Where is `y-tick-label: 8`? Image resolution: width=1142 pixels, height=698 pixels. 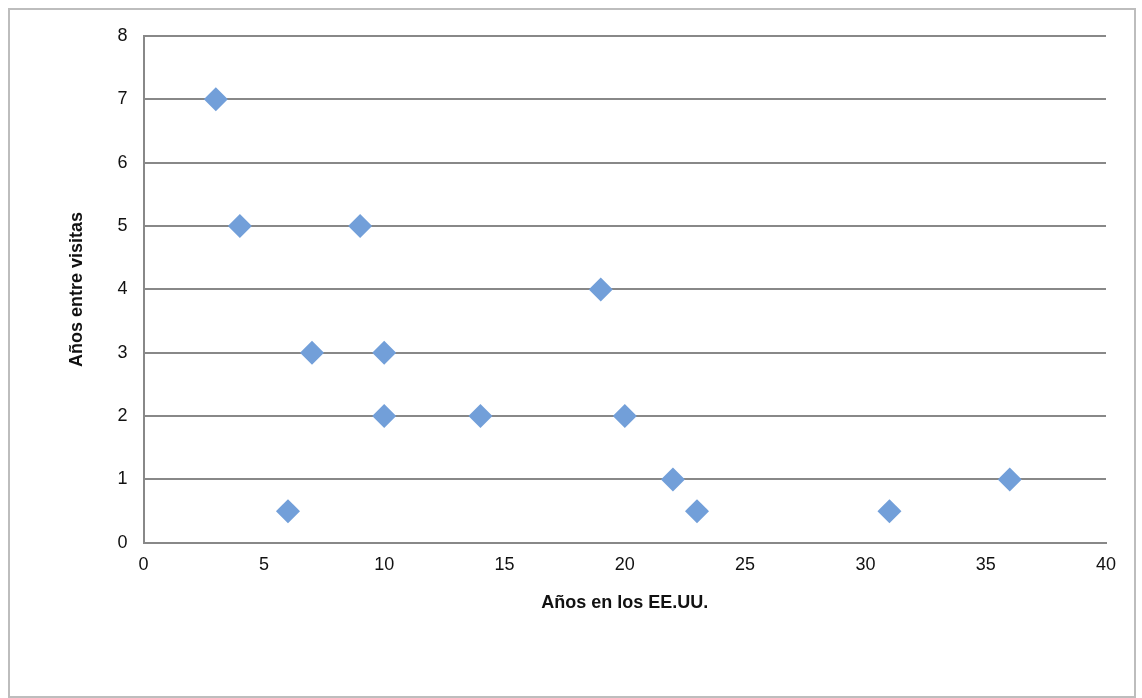
y-tick-label: 8 is located at coordinates (122, 34).